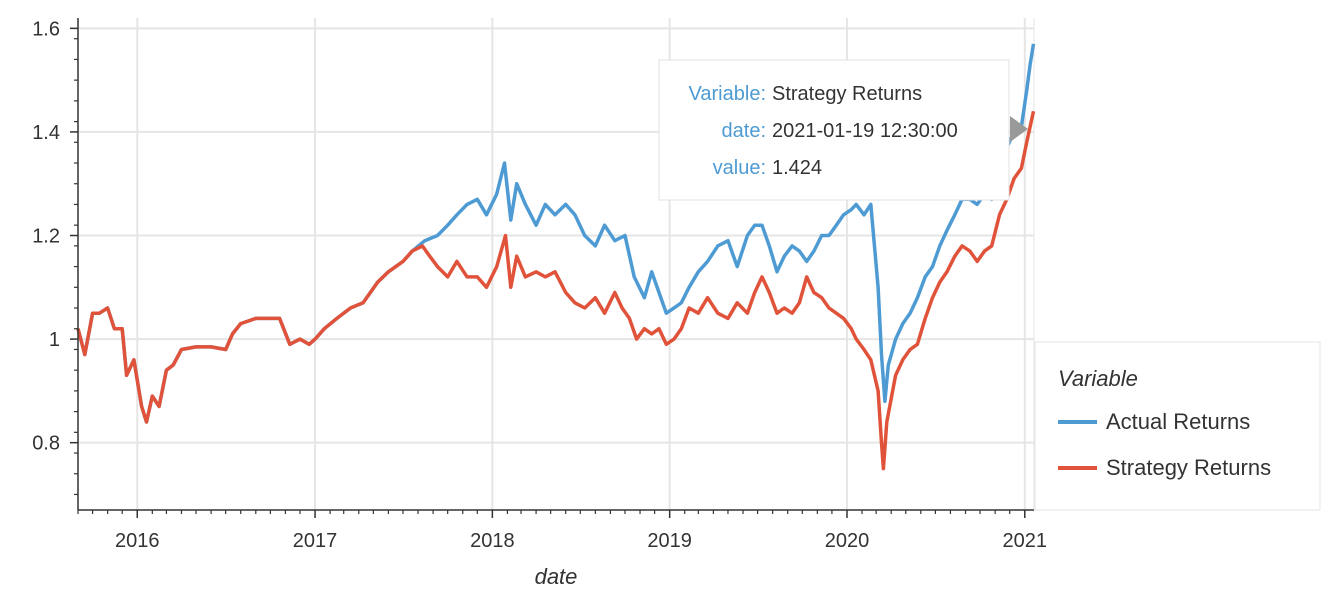 This screenshot has width=1330, height=606. I want to click on tooltip-box, so click(834, 130).